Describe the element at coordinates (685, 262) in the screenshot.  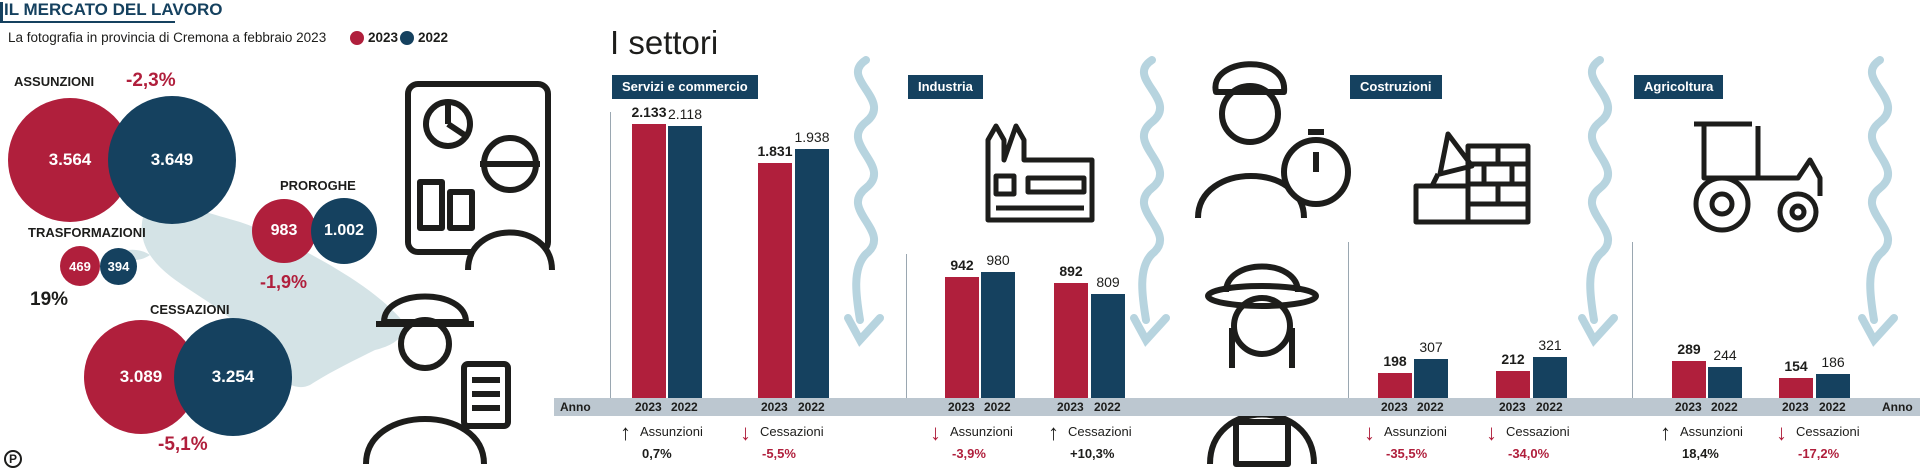
I see `bar-0-0-2022` at that location.